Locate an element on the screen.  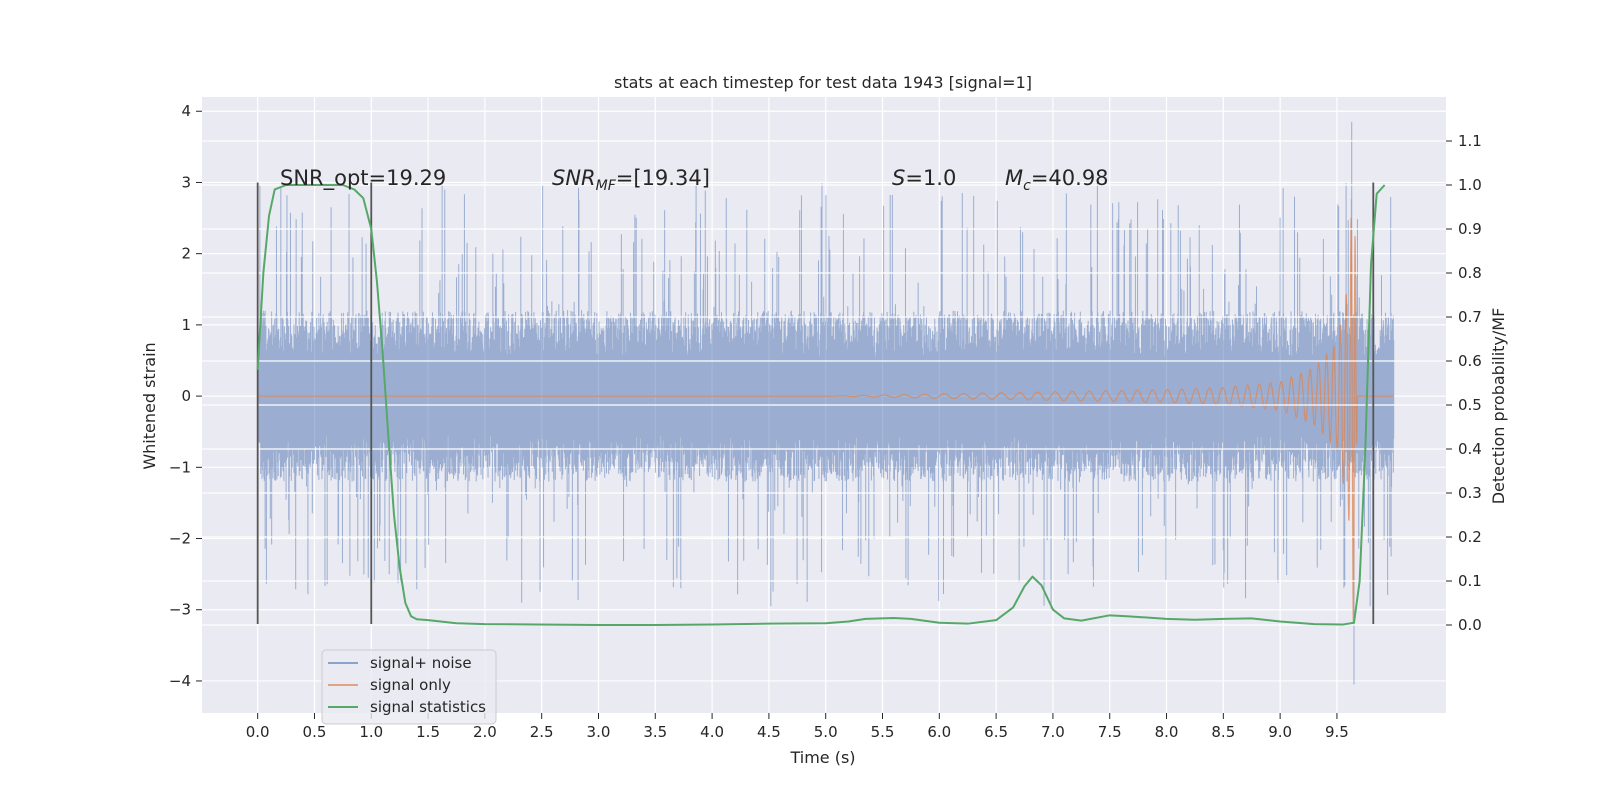
y-right-tick-label: 0.8 is located at coordinates (1470, 273).